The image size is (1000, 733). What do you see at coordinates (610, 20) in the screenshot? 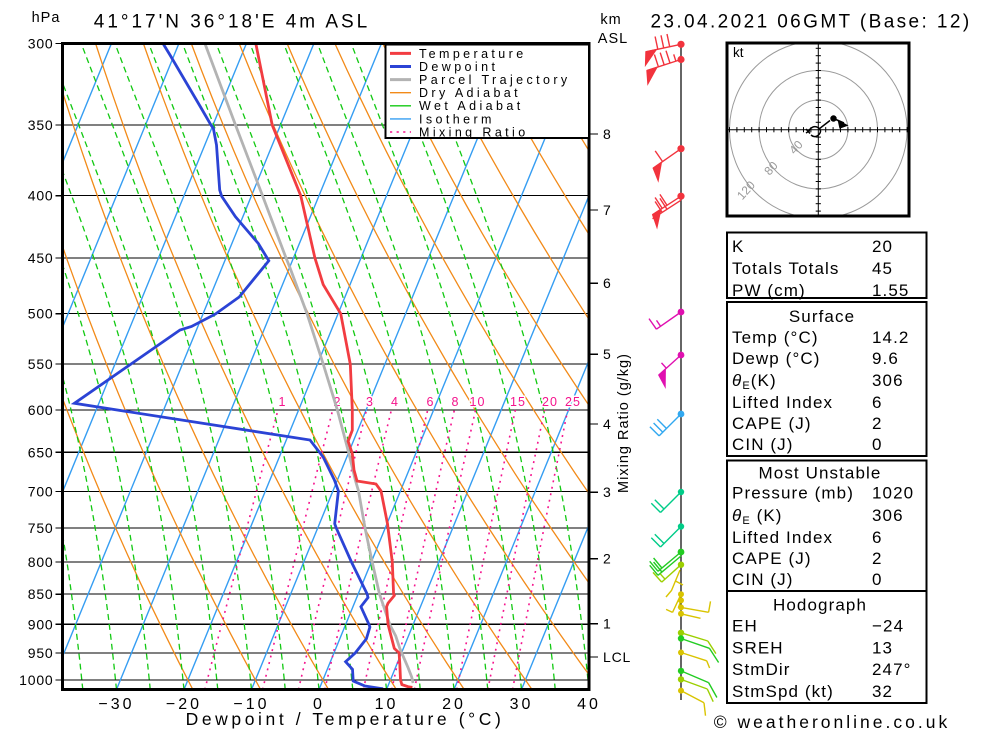
I see `svg-text: km` at bounding box center [610, 20].